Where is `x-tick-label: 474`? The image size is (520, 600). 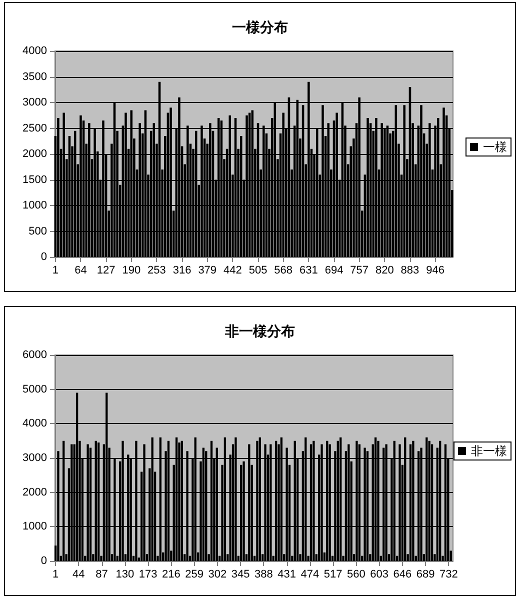
x-tick-label: 474 is located at coordinates (310, 574).